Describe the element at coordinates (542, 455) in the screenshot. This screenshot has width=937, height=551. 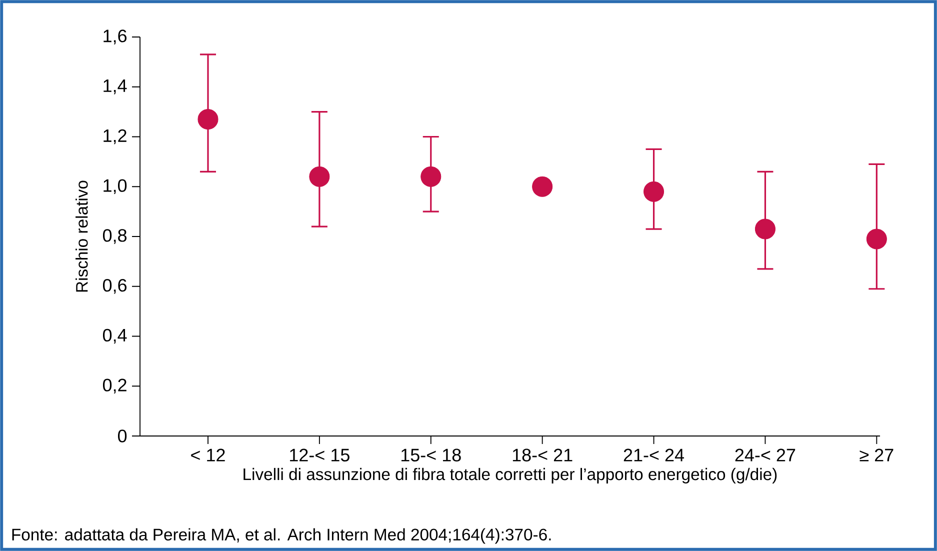
I see `x-tick-label: 18-< 21` at that location.